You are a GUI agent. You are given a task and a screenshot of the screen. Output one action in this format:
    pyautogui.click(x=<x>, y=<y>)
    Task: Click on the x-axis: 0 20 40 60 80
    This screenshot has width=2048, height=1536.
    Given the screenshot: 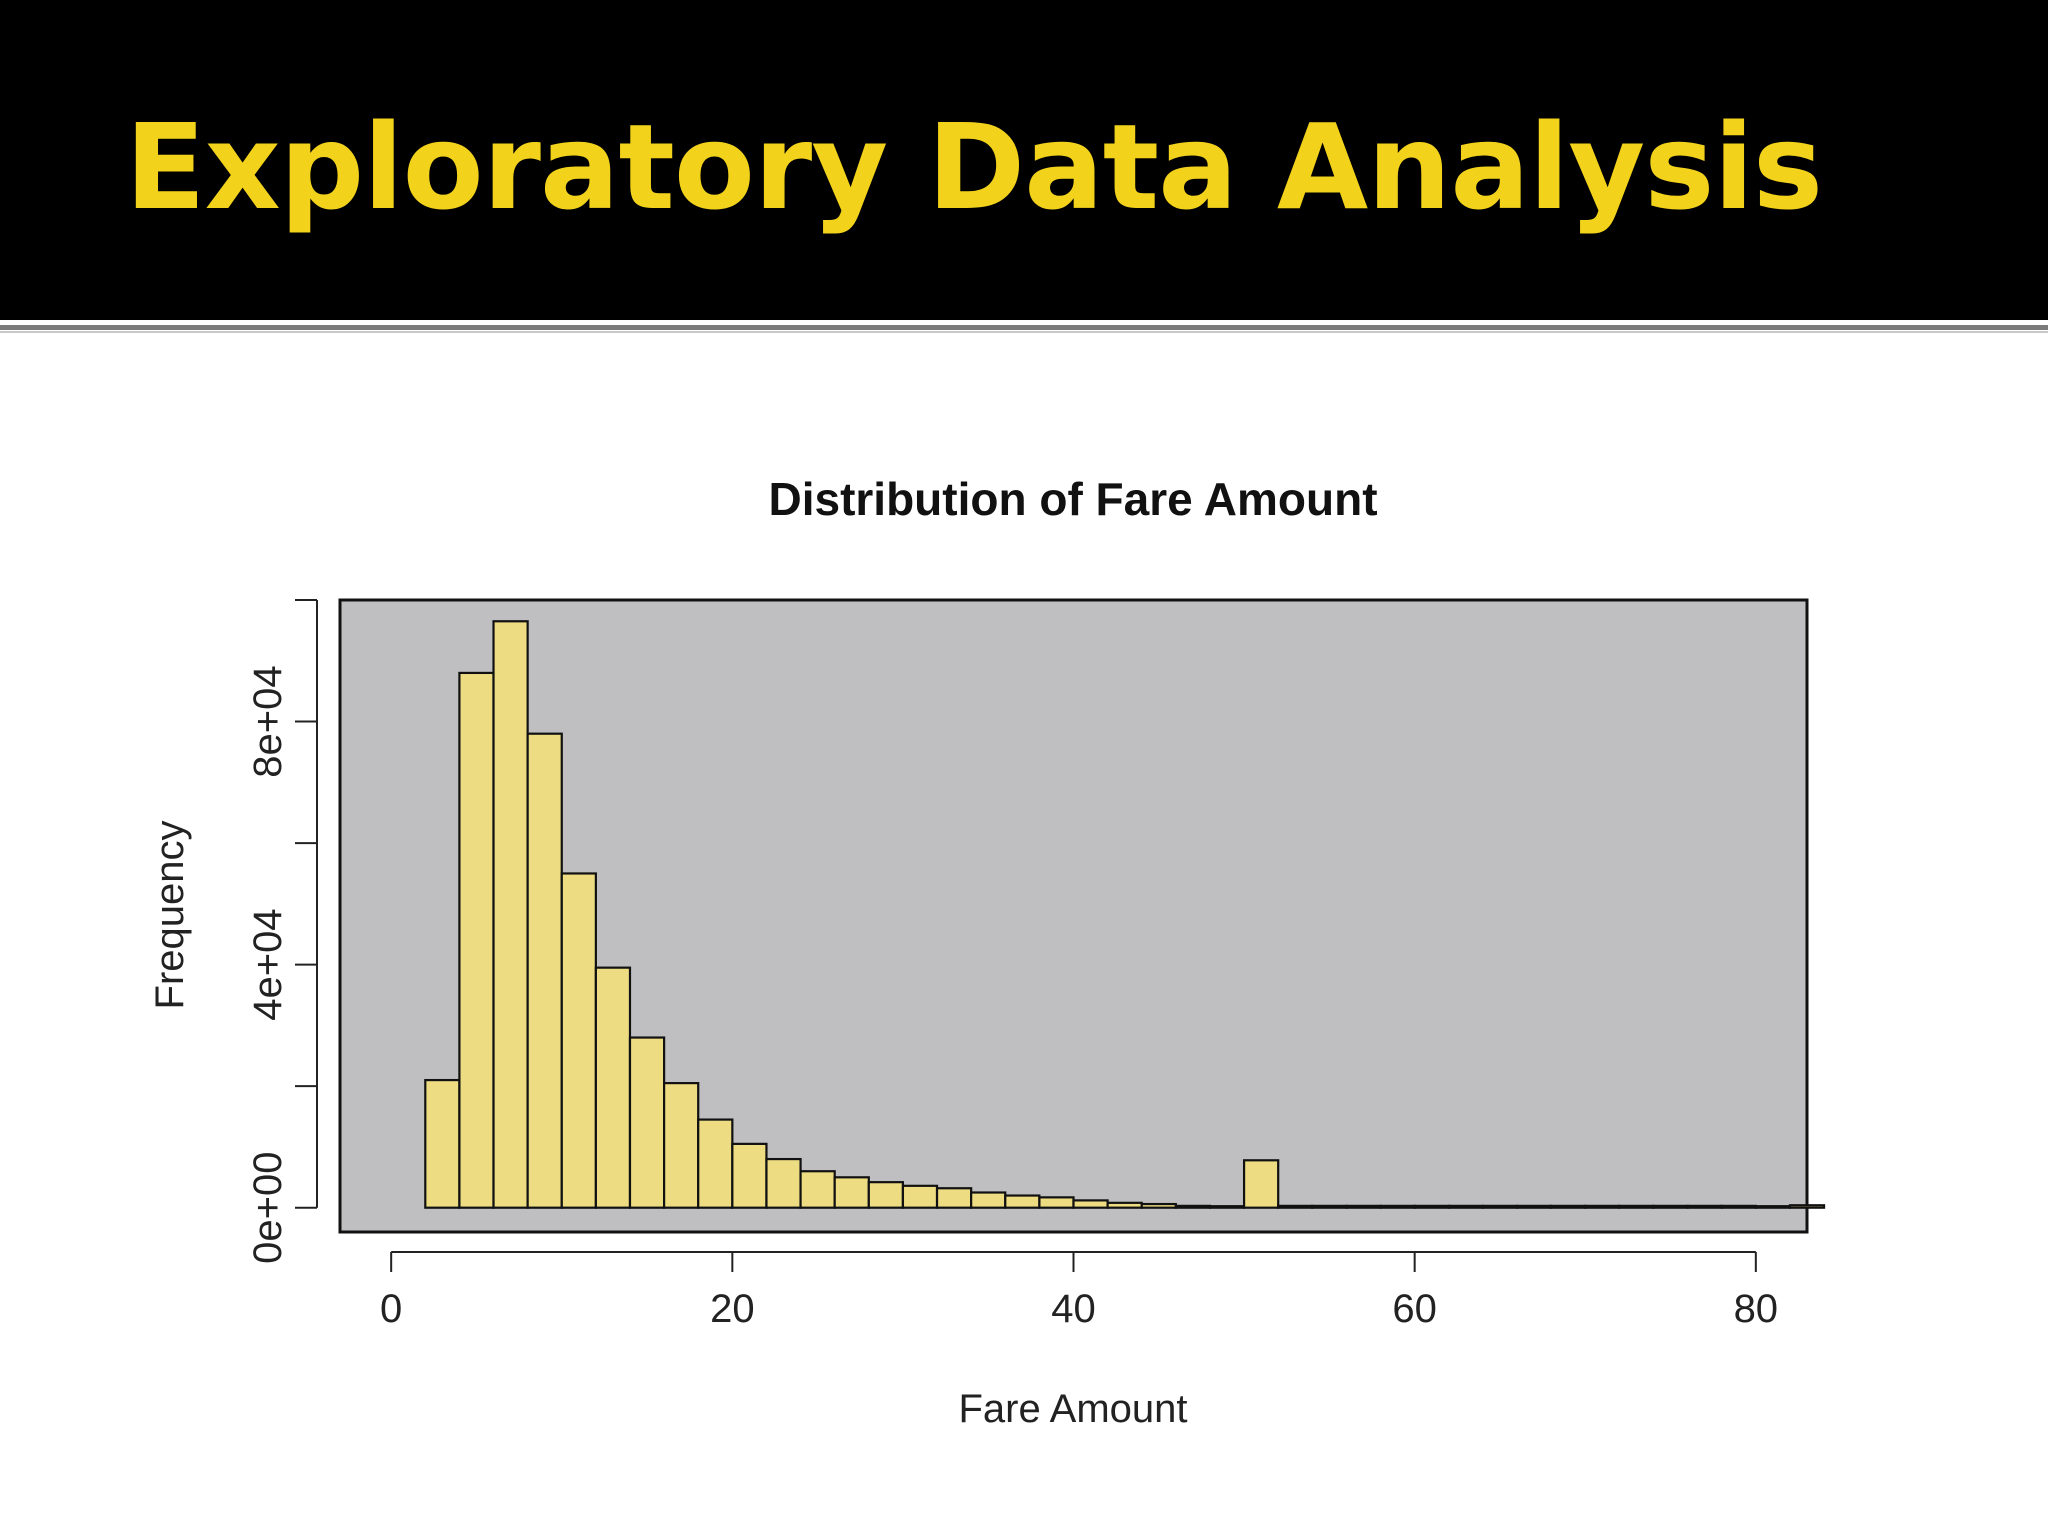 What is the action you would take?
    pyautogui.click(x=1079, y=1291)
    